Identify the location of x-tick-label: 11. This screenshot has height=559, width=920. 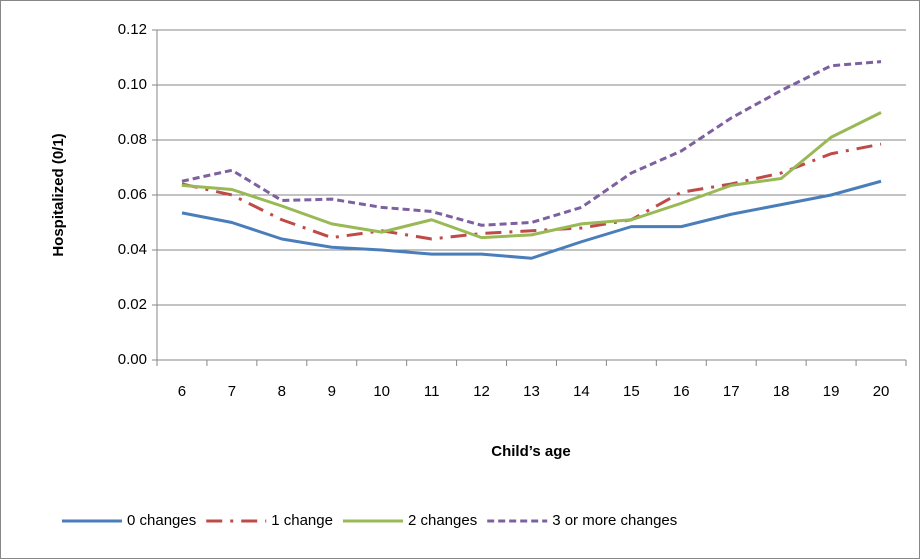
(432, 391).